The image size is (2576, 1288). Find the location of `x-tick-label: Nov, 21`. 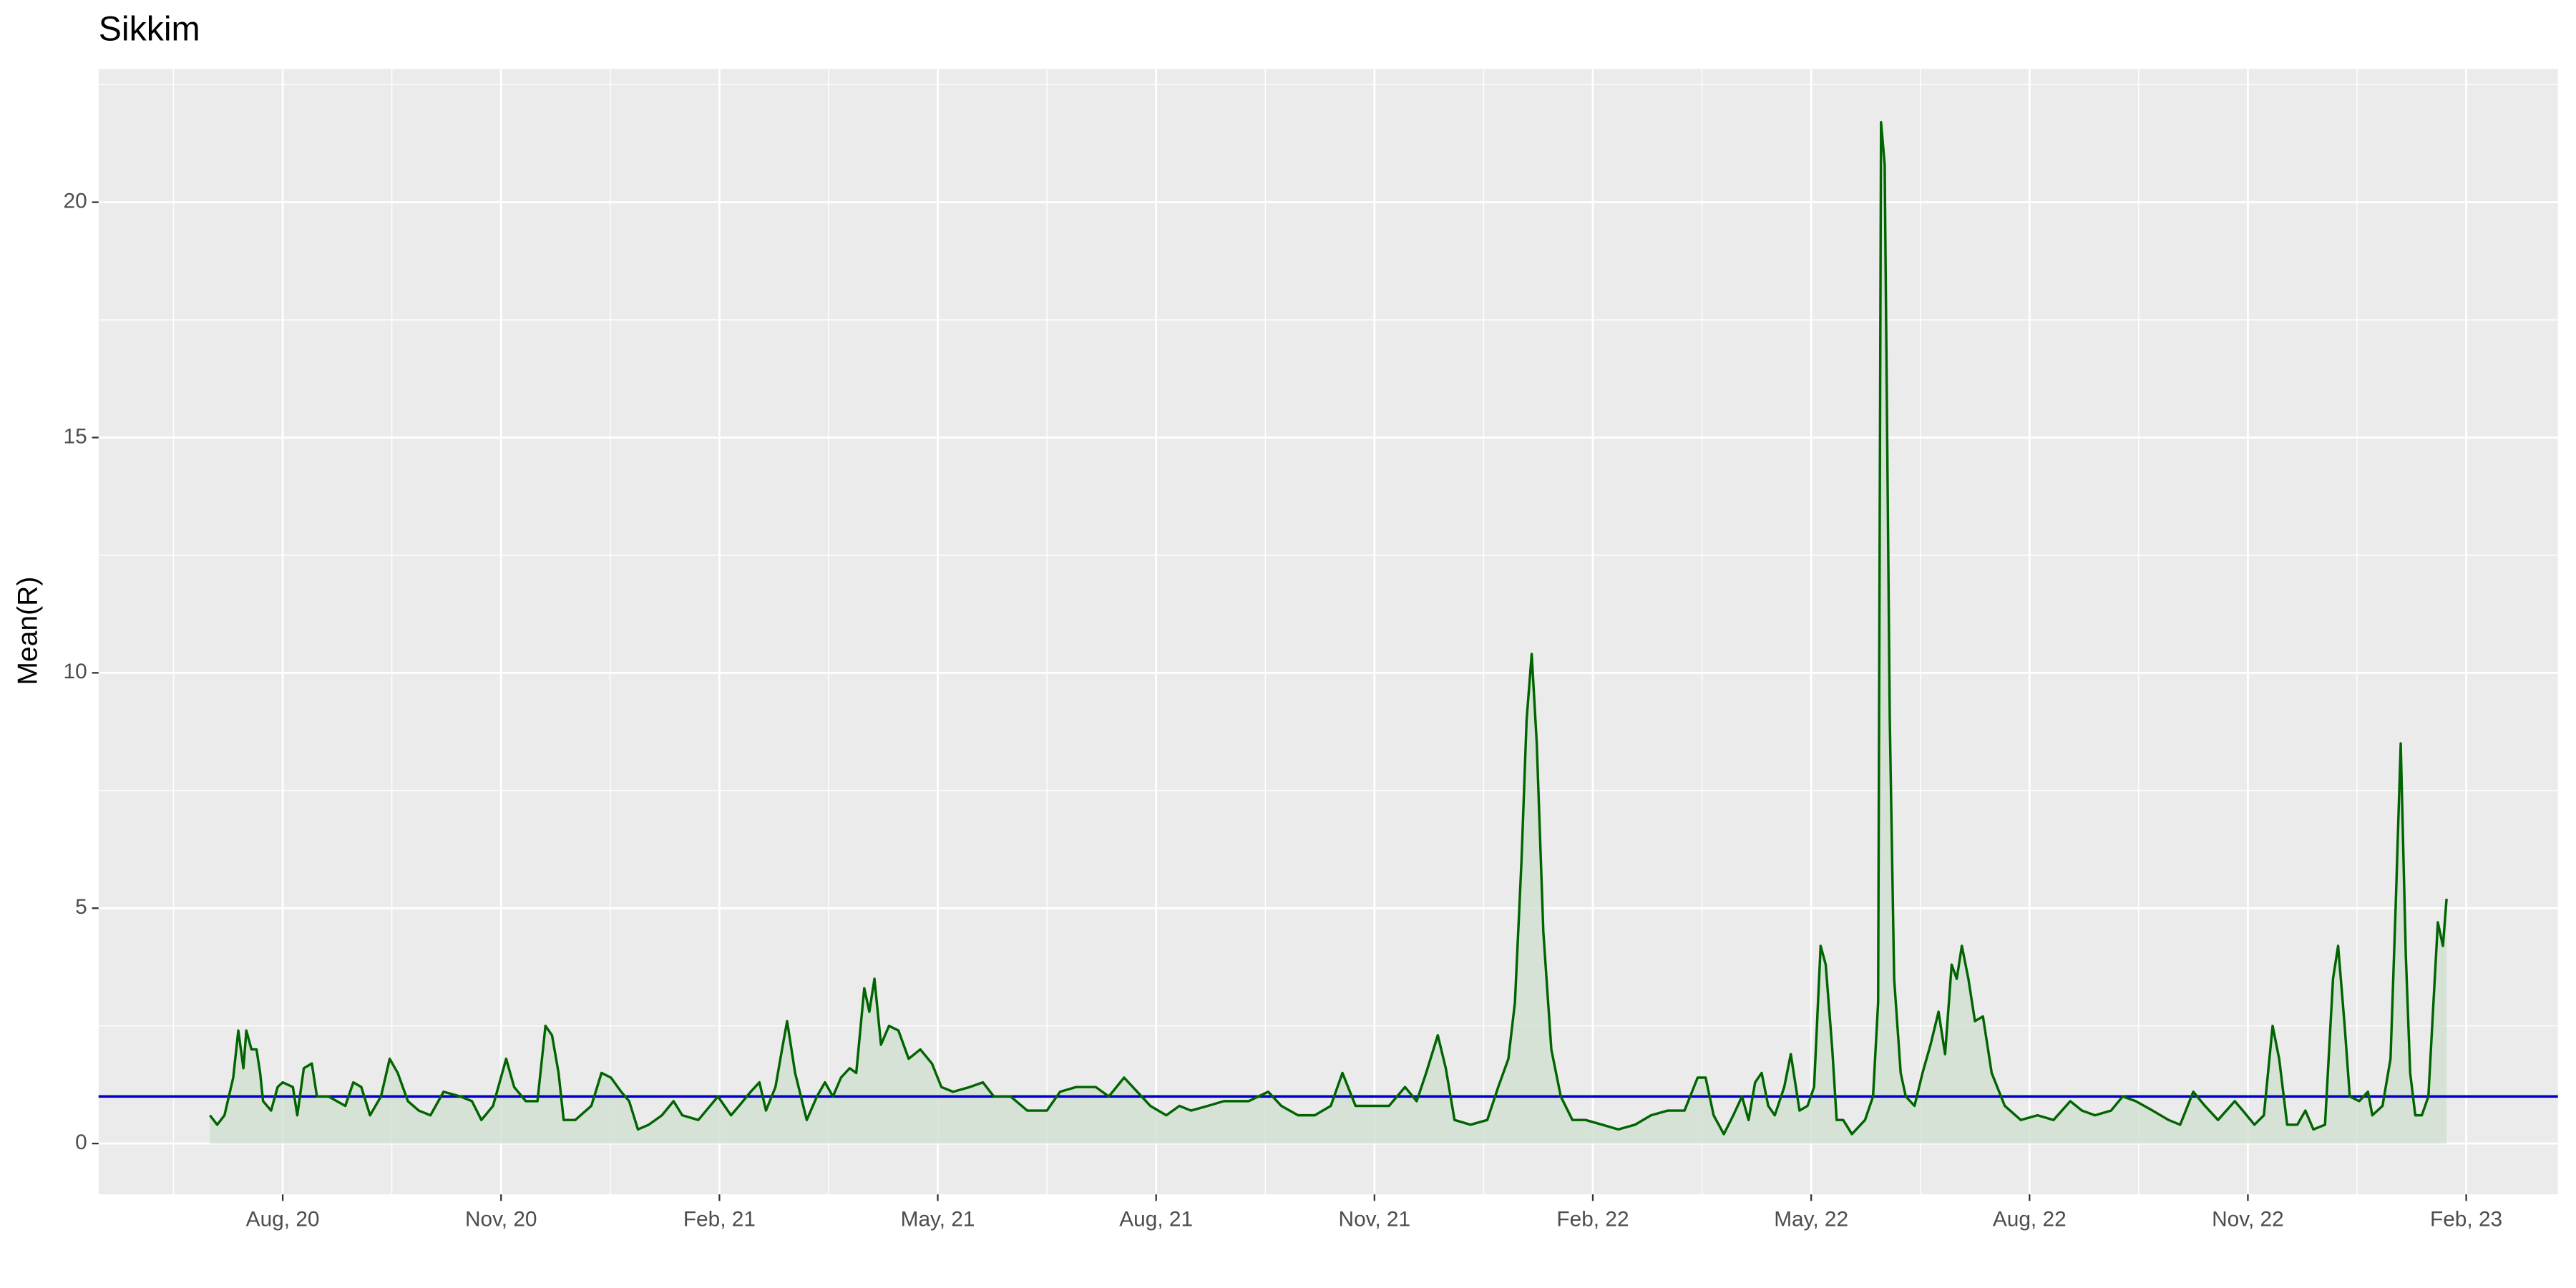

x-tick-label: Nov, 21 is located at coordinates (1375, 1219).